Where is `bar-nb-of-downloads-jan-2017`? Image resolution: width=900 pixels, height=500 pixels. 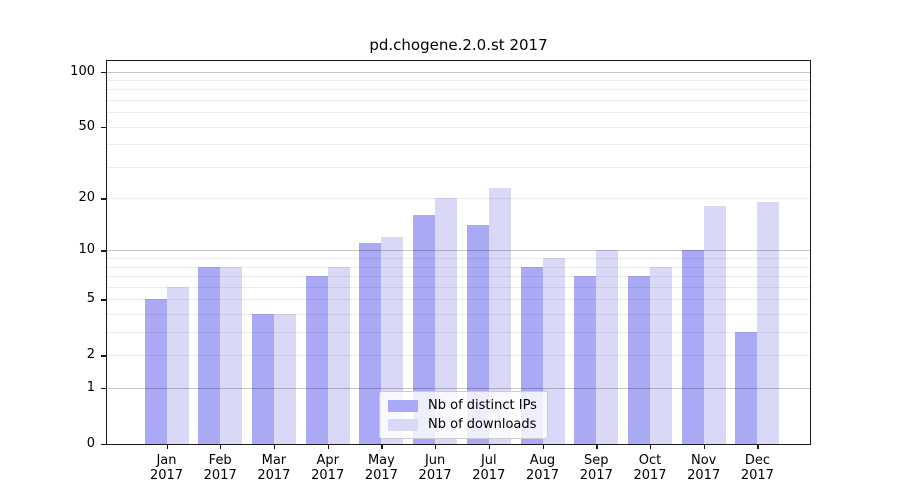
bar-nb-of-downloads-jan-2017 is located at coordinates (177, 365).